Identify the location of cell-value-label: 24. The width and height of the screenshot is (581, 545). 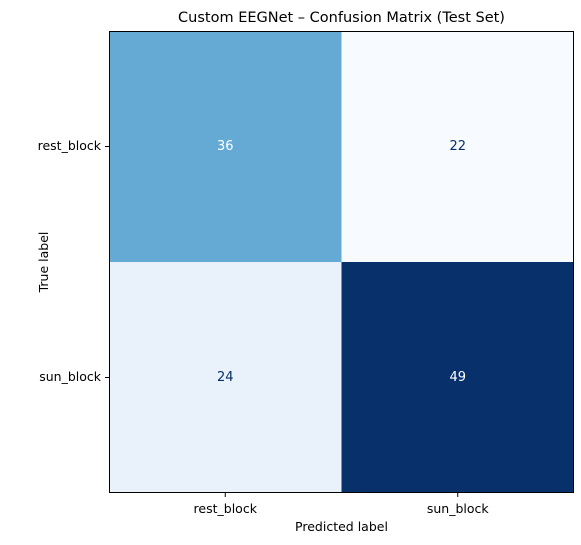
(225, 377).